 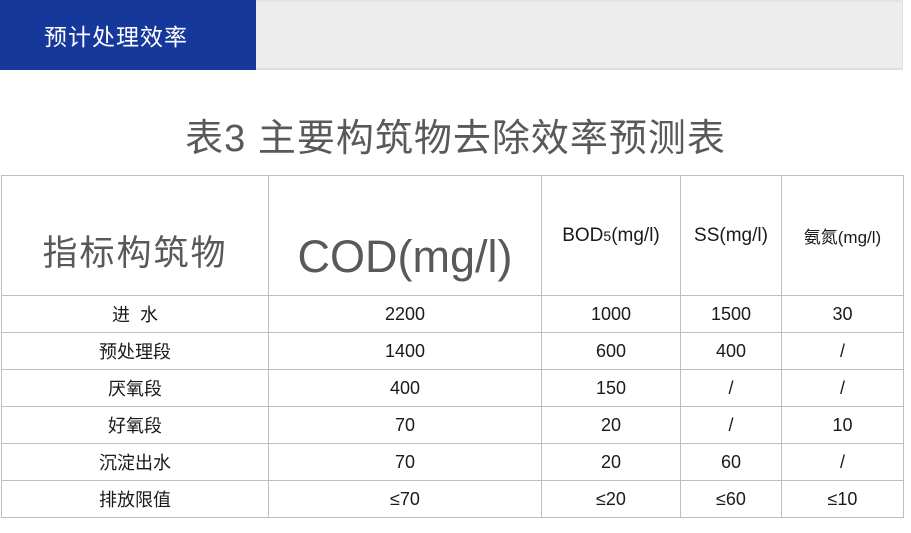 I want to click on row-header: 进 水, so click(x=135, y=314).